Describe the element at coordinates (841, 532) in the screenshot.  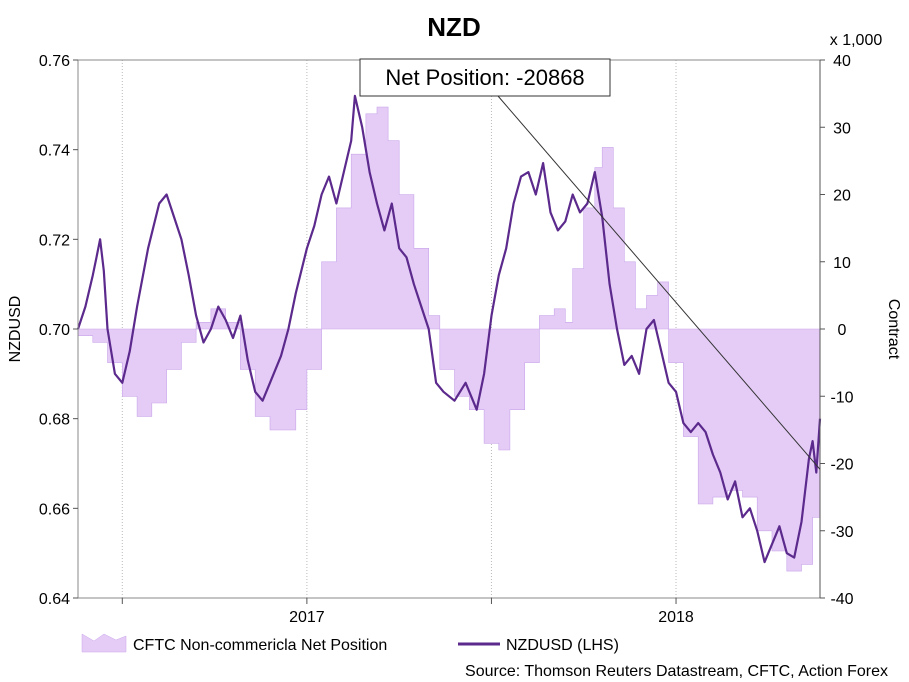
I see `right-tick-label: -30` at that location.